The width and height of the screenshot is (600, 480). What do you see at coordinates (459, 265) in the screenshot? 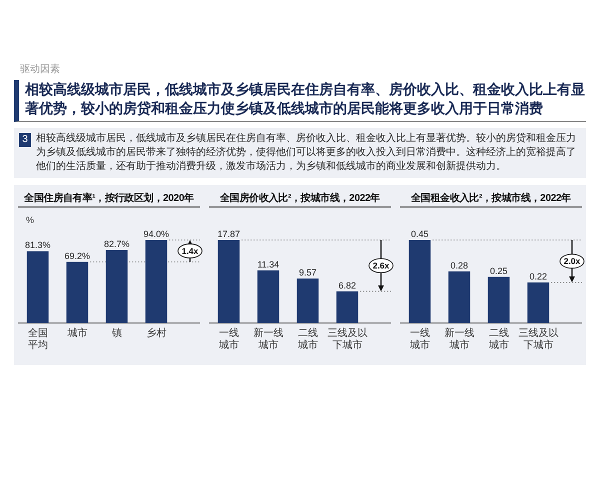
I see `data-label: 0.28` at bounding box center [459, 265].